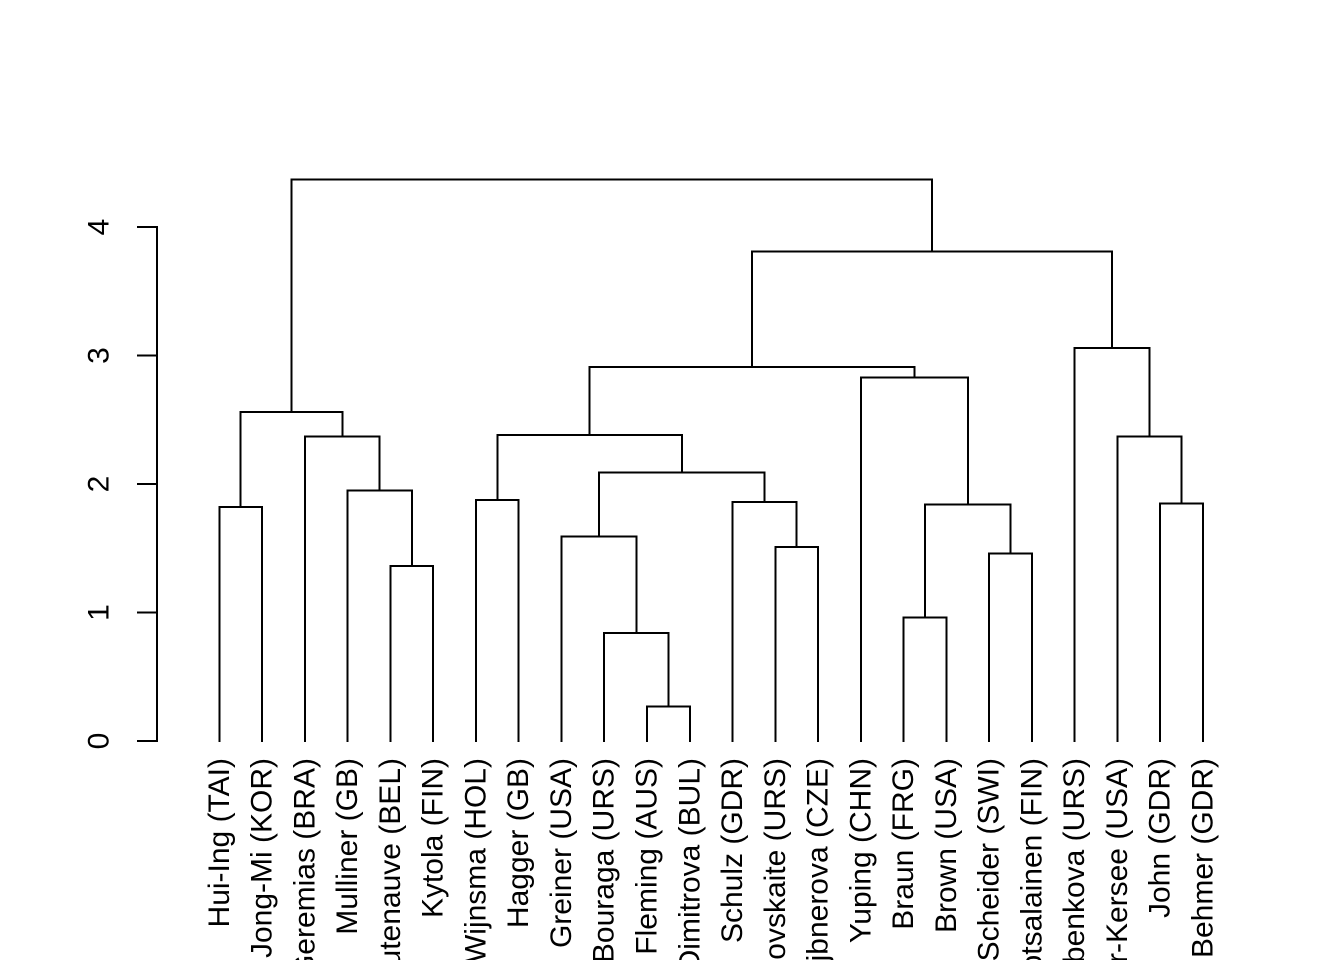  I want to click on leaf-label: Behmer (GDR), so click(1203, 858).